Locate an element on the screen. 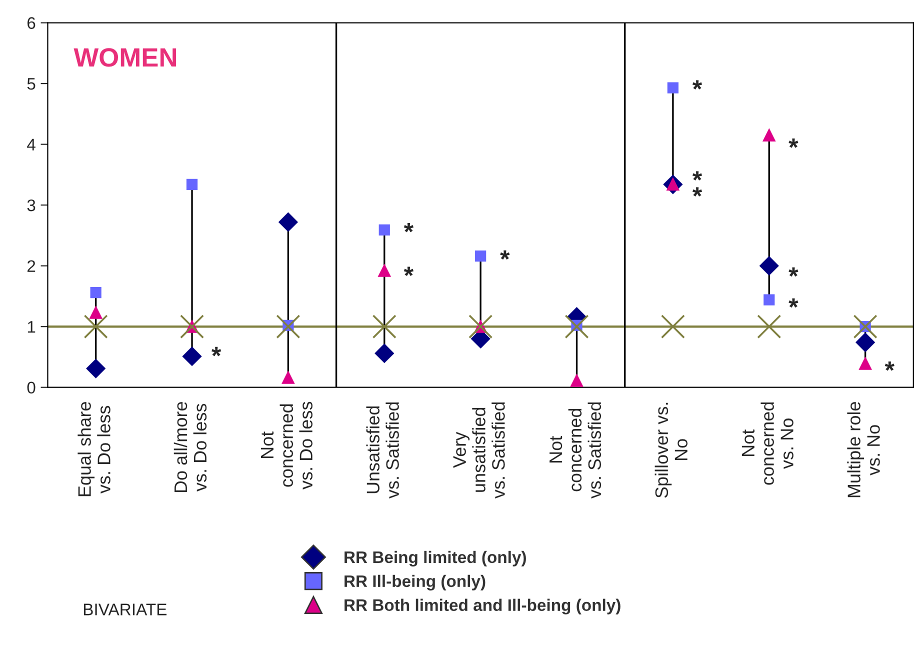 The width and height of the screenshot is (918, 651). x-tick-label: Multiple role vs. No is located at coordinates (863, 450).